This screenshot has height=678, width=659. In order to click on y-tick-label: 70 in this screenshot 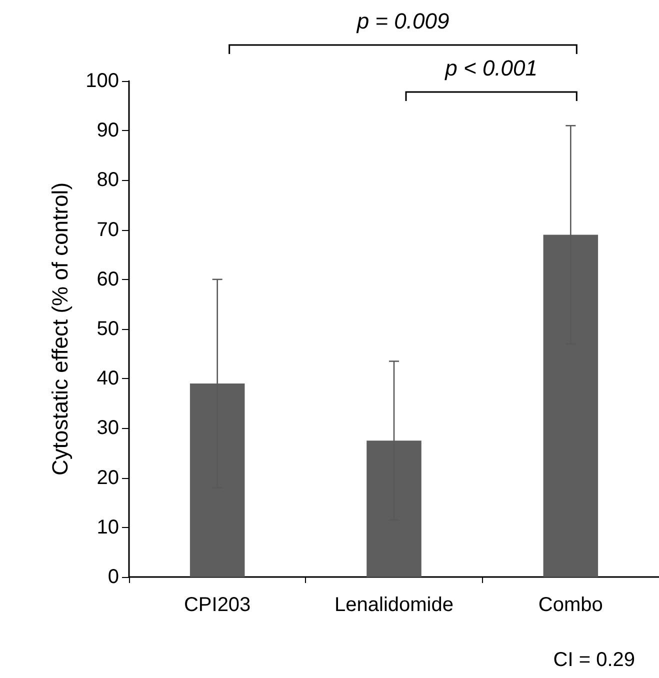, I will do `click(107, 229)`.